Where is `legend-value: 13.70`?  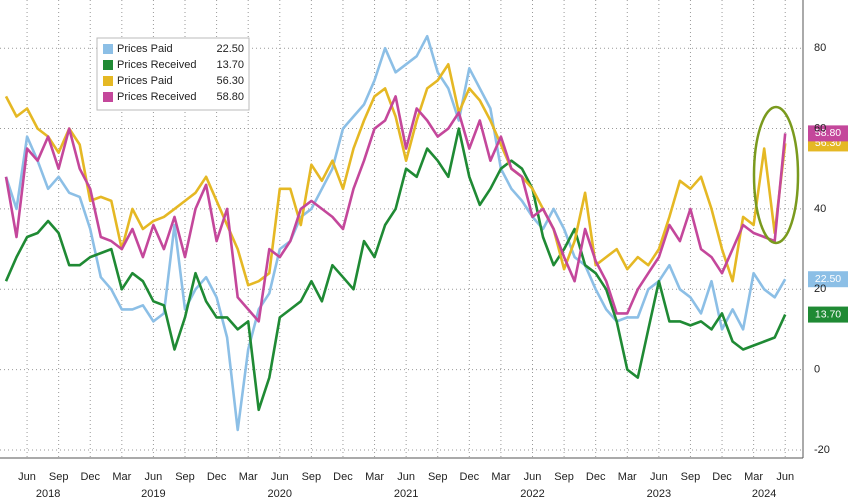 legend-value: 13.70 is located at coordinates (230, 65).